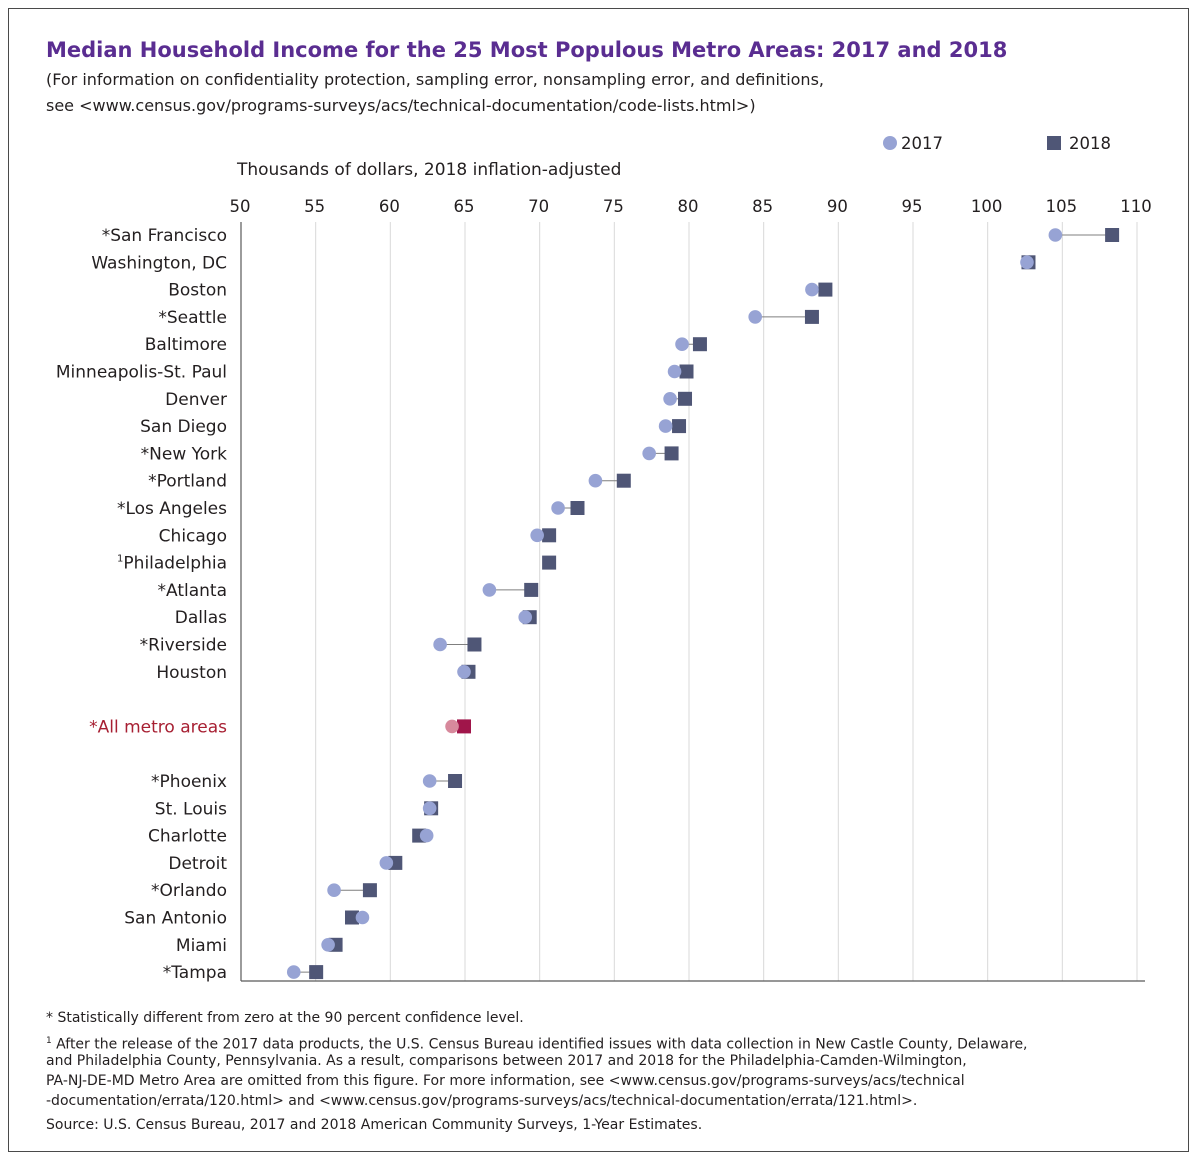 Image resolution: width=1200 pixels, height=1163 pixels. What do you see at coordinates (247, 919) in the screenshot?
I see `row-san-antonio: San Antonio` at bounding box center [247, 919].